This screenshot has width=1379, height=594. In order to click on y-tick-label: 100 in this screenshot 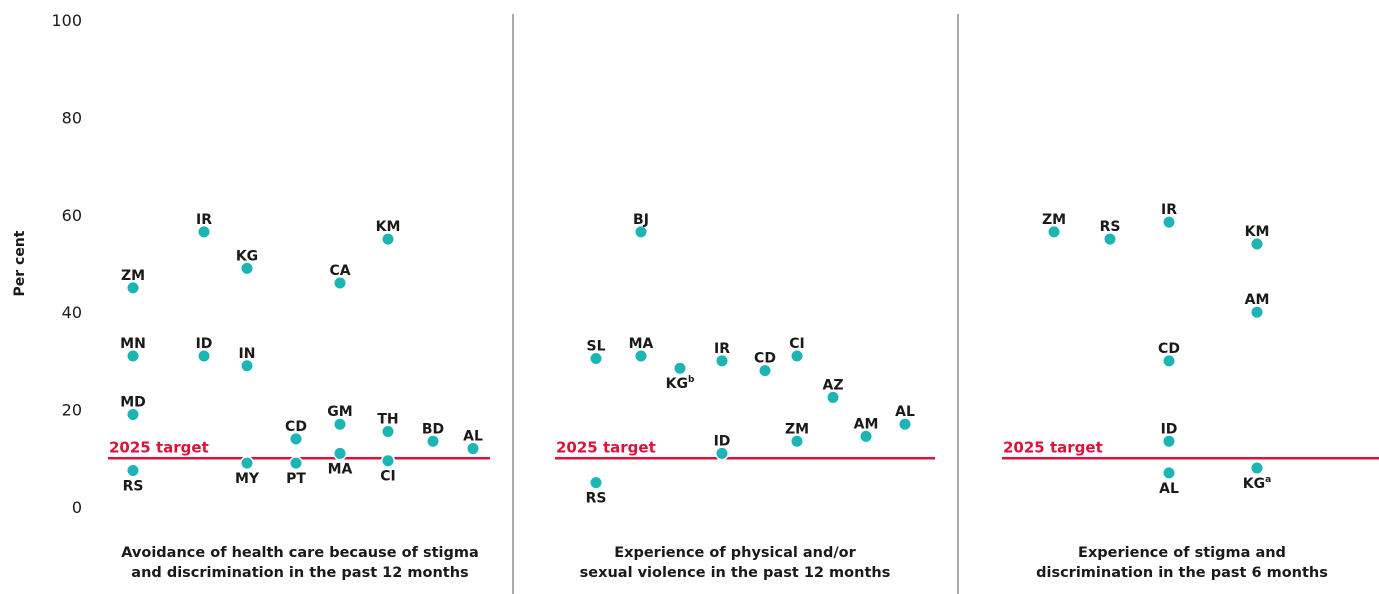, I will do `click(66, 20)`.